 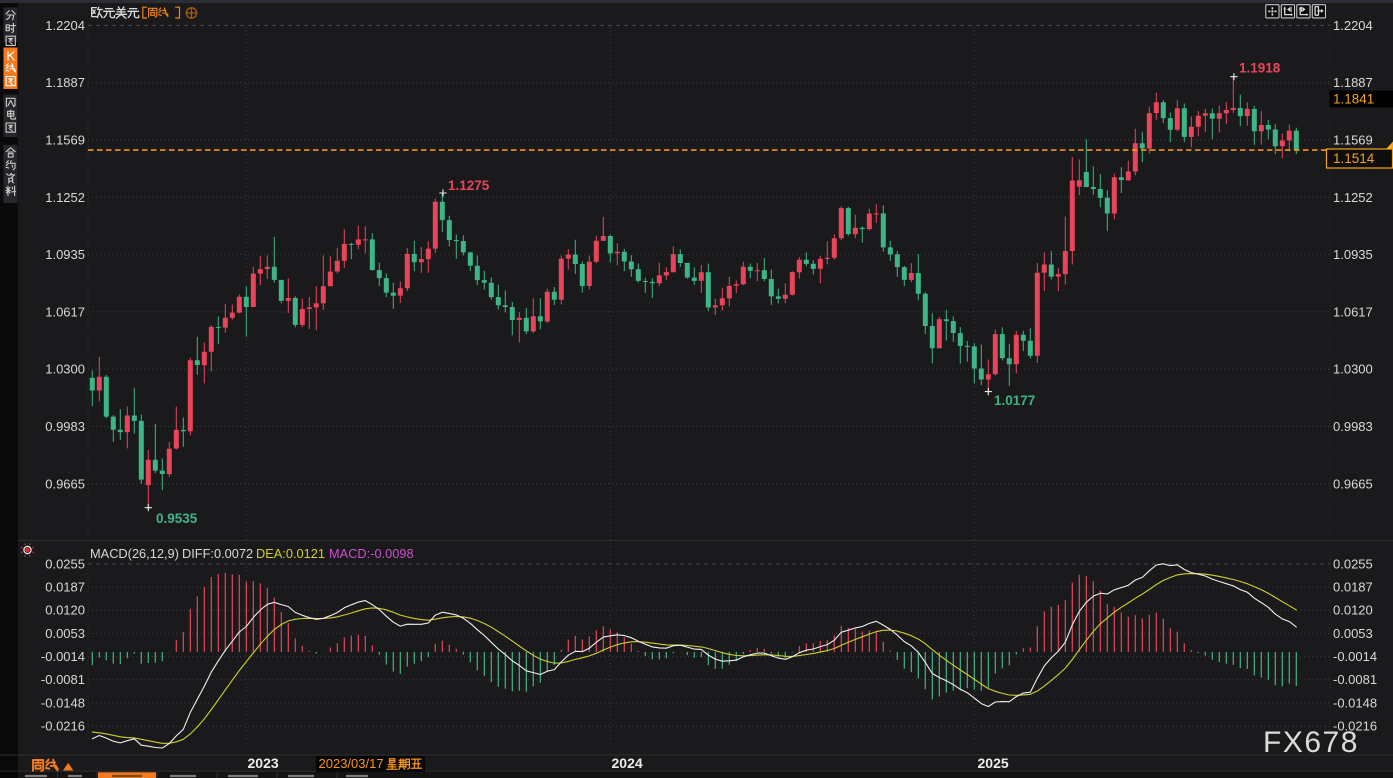 I want to click on svg-text: 2023, so click(x=263, y=763).